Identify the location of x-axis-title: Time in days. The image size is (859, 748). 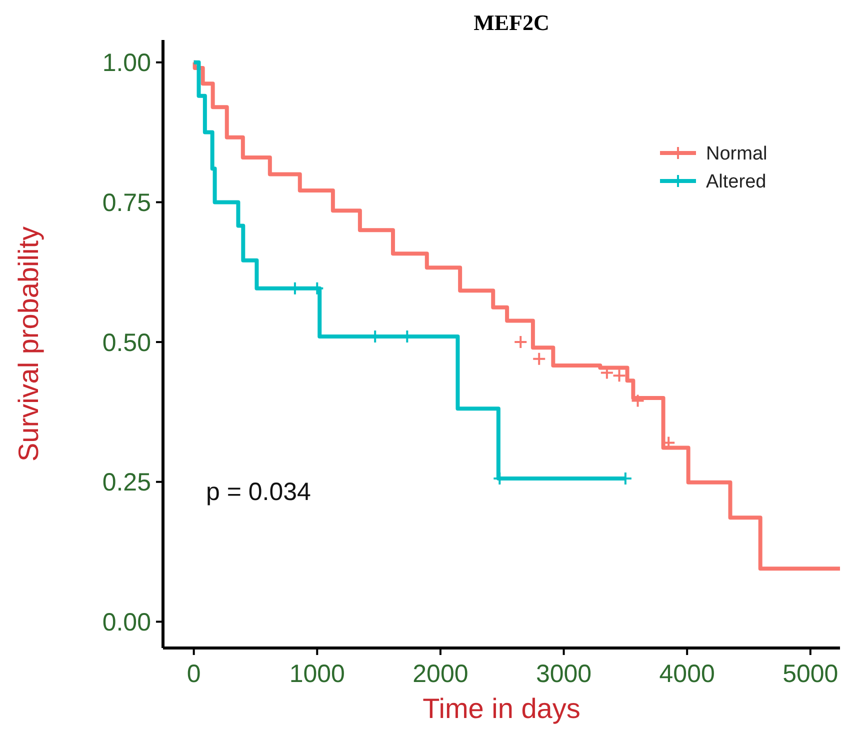
(501, 708).